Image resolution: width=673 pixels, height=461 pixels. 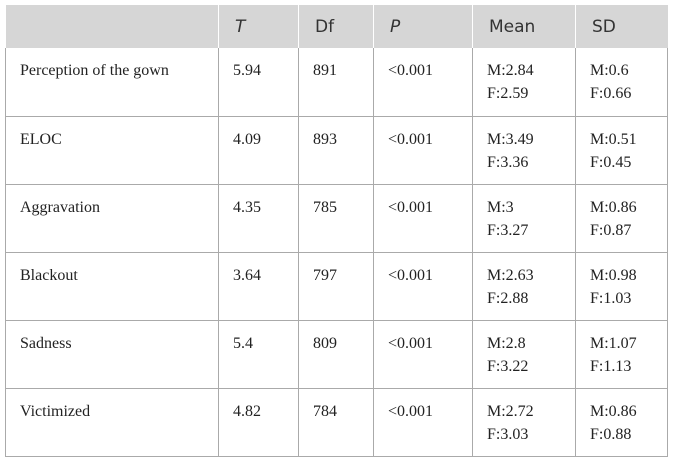 I want to click on header-p: P, so click(x=423, y=26).